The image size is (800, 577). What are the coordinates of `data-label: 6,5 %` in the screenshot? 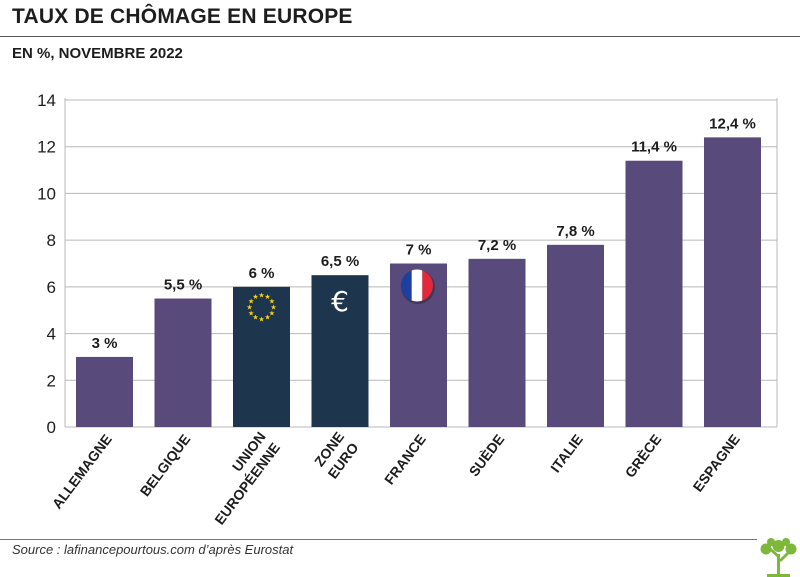 It's located at (340, 261).